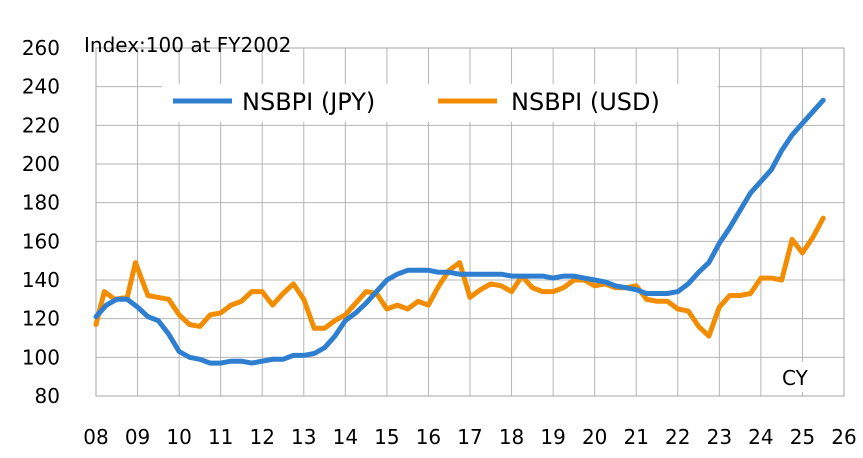  I want to click on x-tick-label: 08, so click(95, 437).